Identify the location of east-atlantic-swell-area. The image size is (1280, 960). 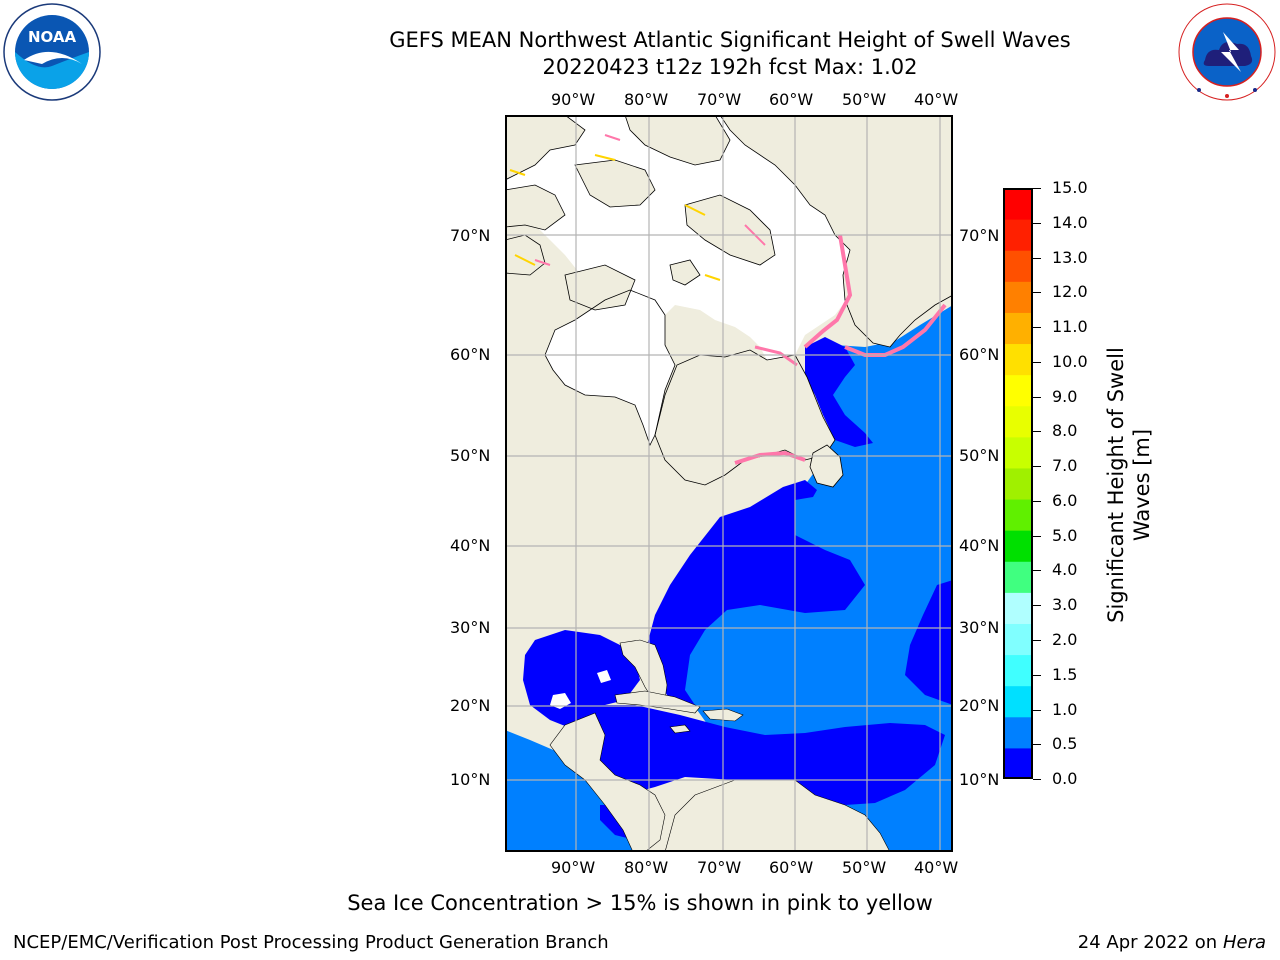
(929, 642).